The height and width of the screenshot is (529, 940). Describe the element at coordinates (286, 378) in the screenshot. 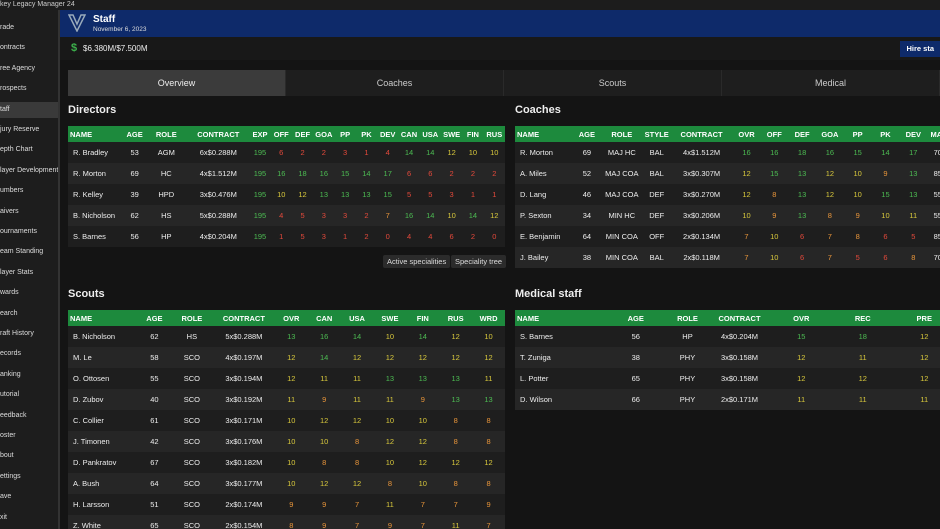

I see `staff-row: O. Ottosen 55 SCO 3x$0.194M 12 11 11 13 13 13 11` at that location.